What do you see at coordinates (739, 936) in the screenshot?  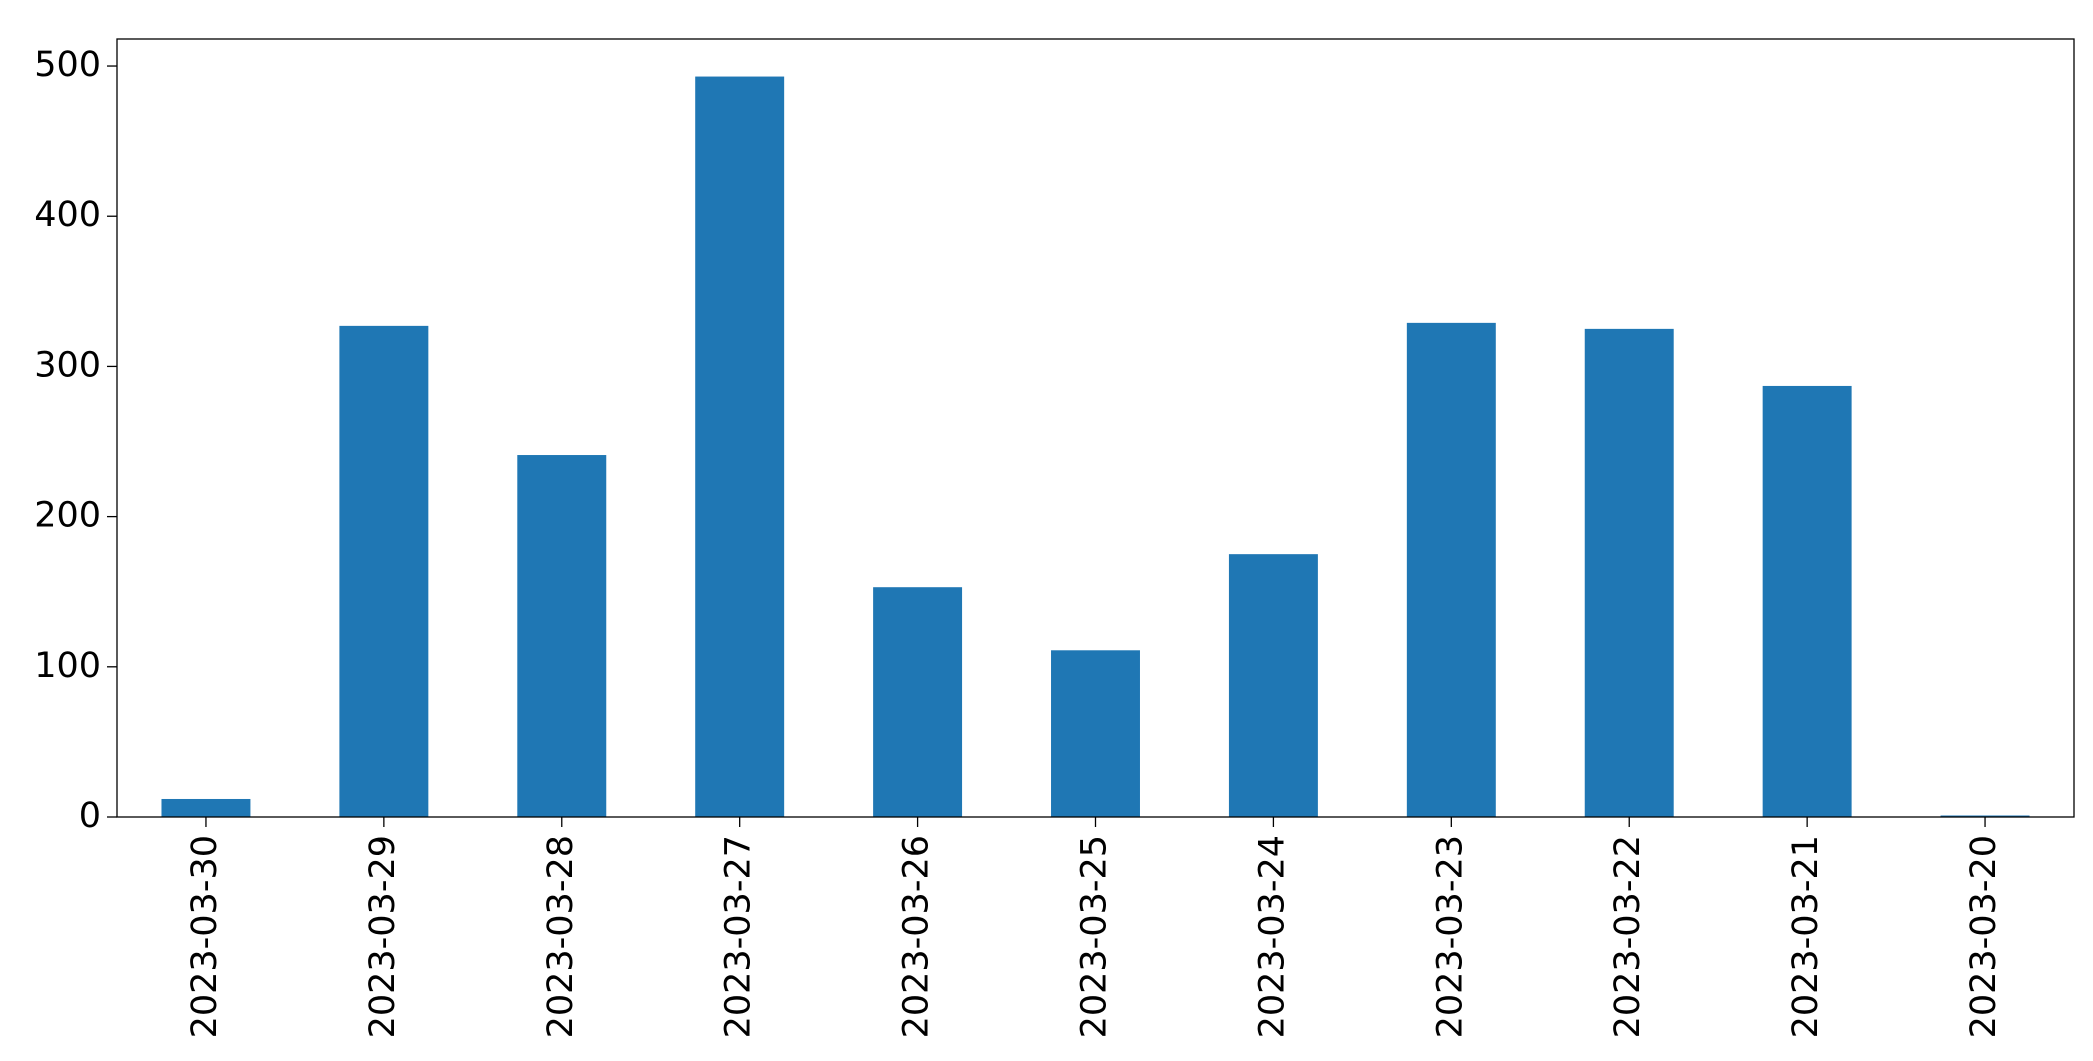 I see `x-tick-label: 2023-03-27` at bounding box center [739, 936].